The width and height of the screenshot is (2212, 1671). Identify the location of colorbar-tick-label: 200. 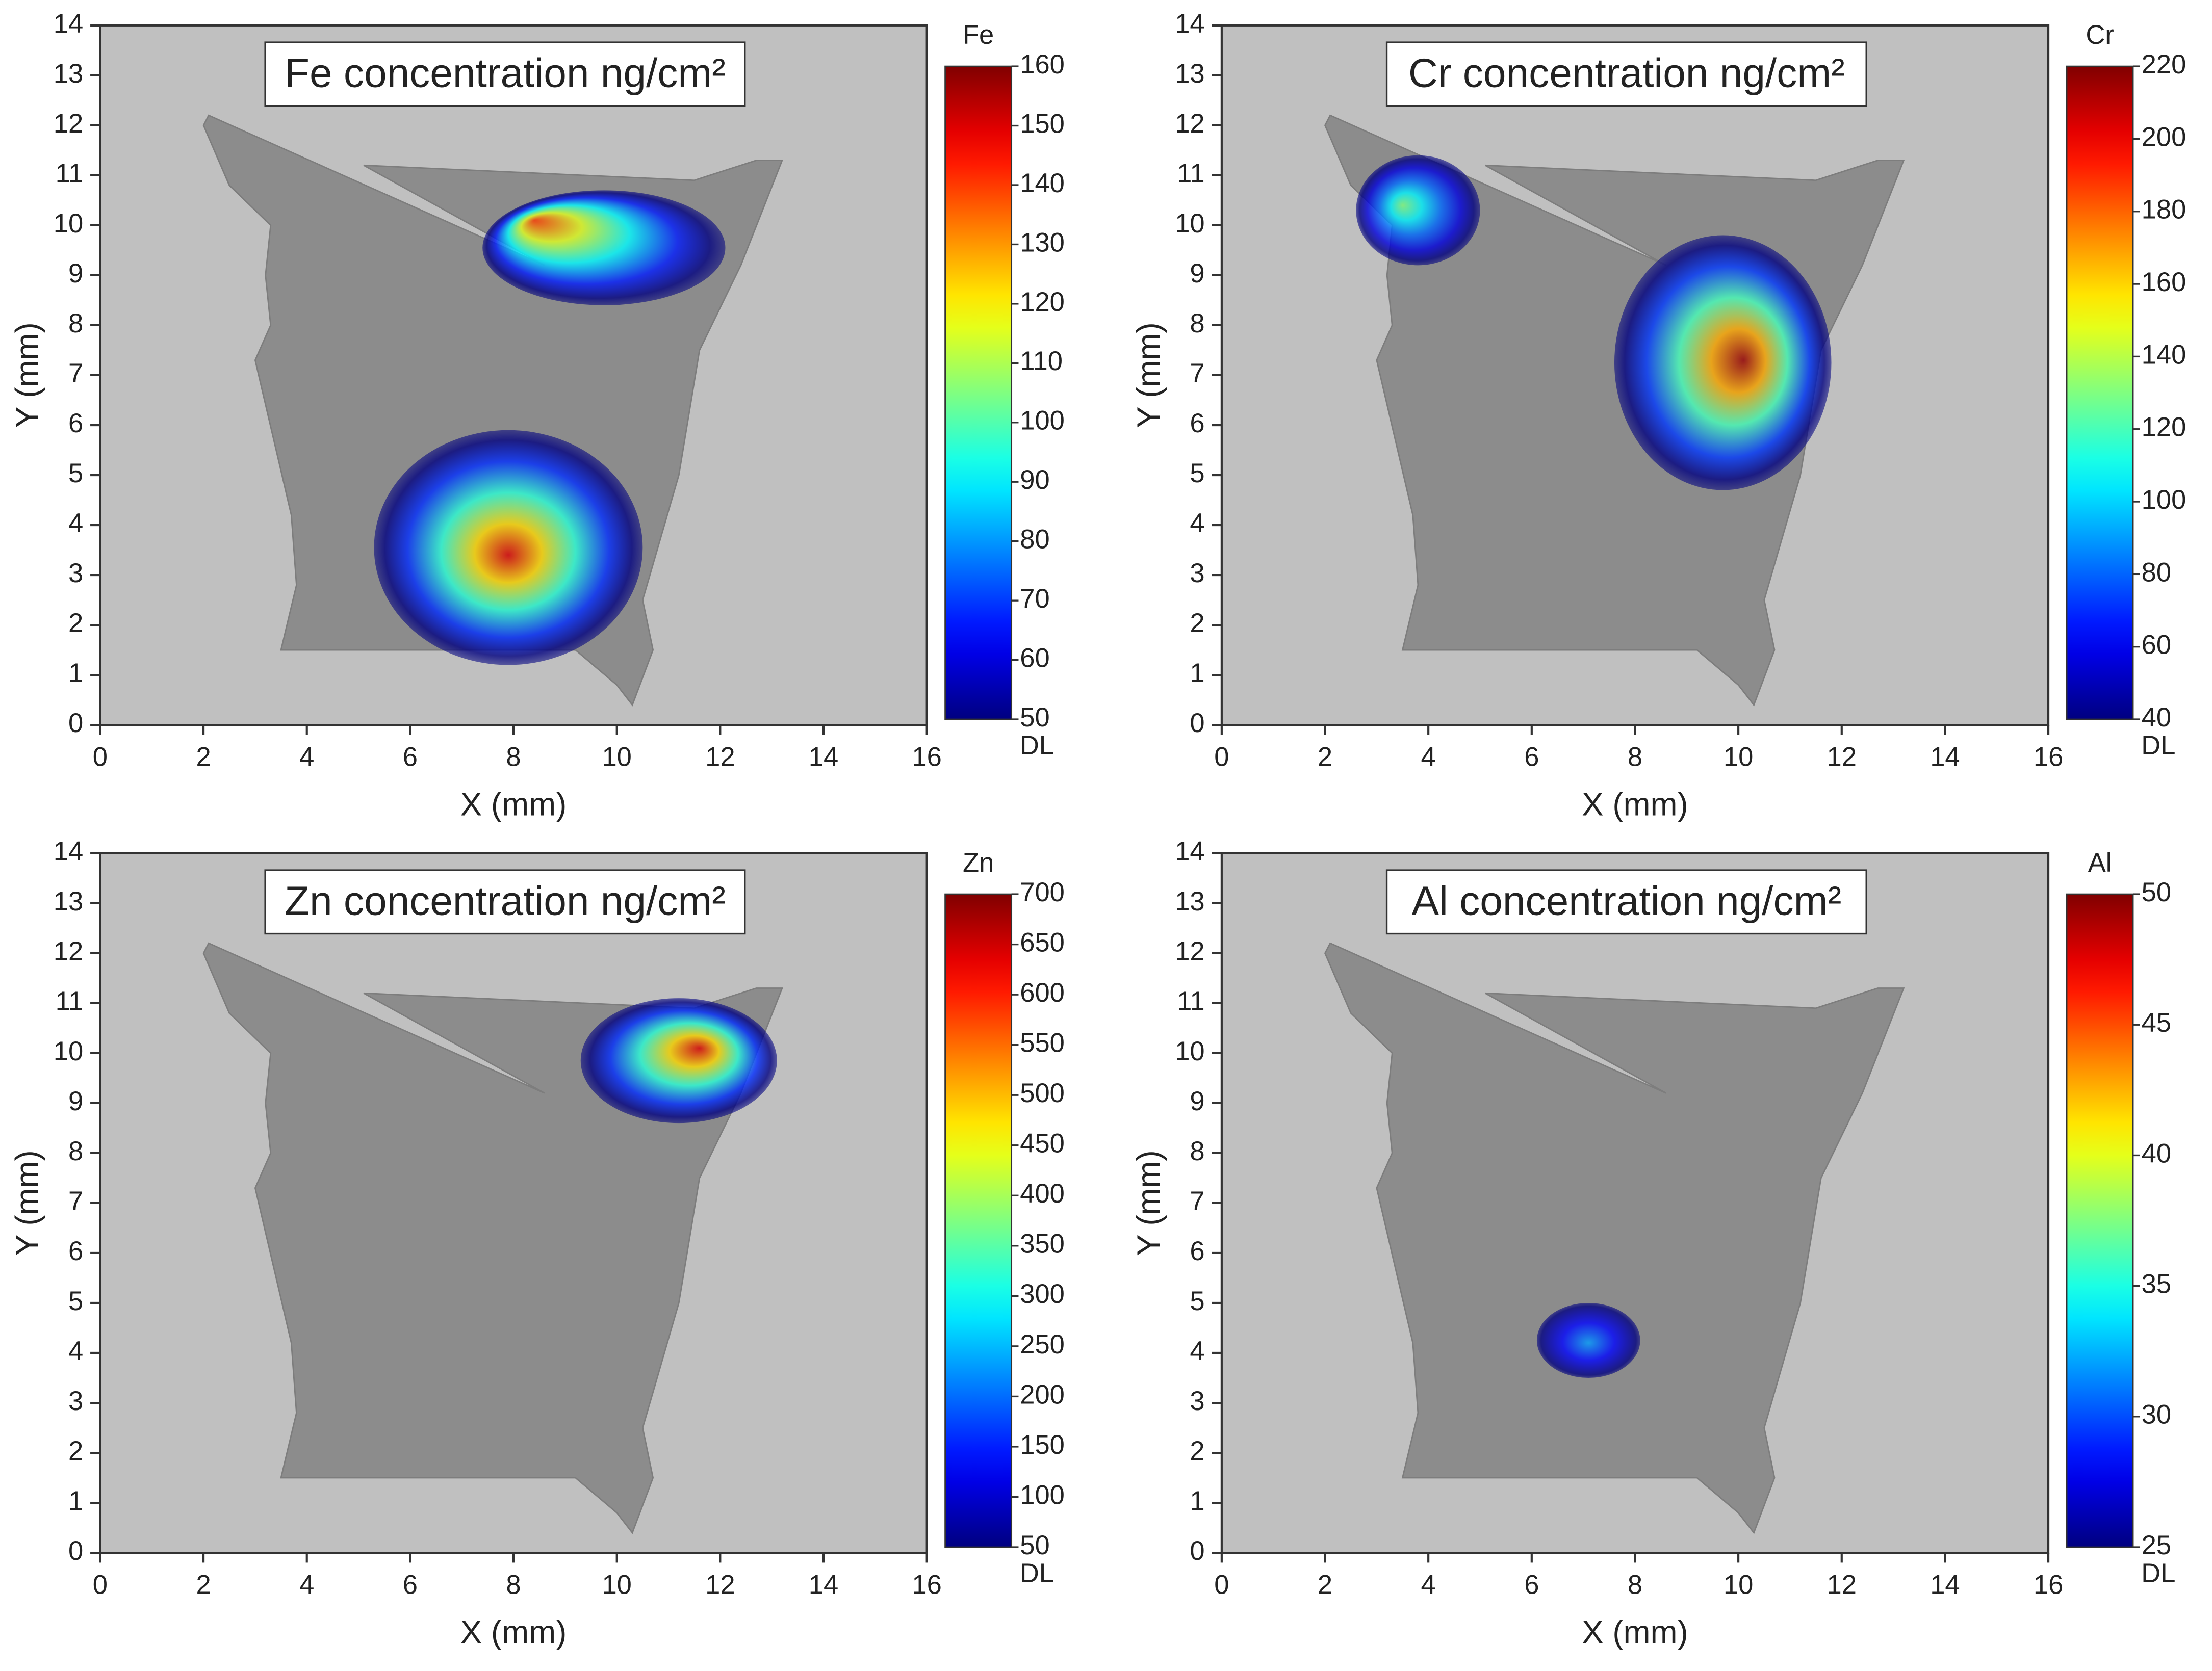
(2164, 137).